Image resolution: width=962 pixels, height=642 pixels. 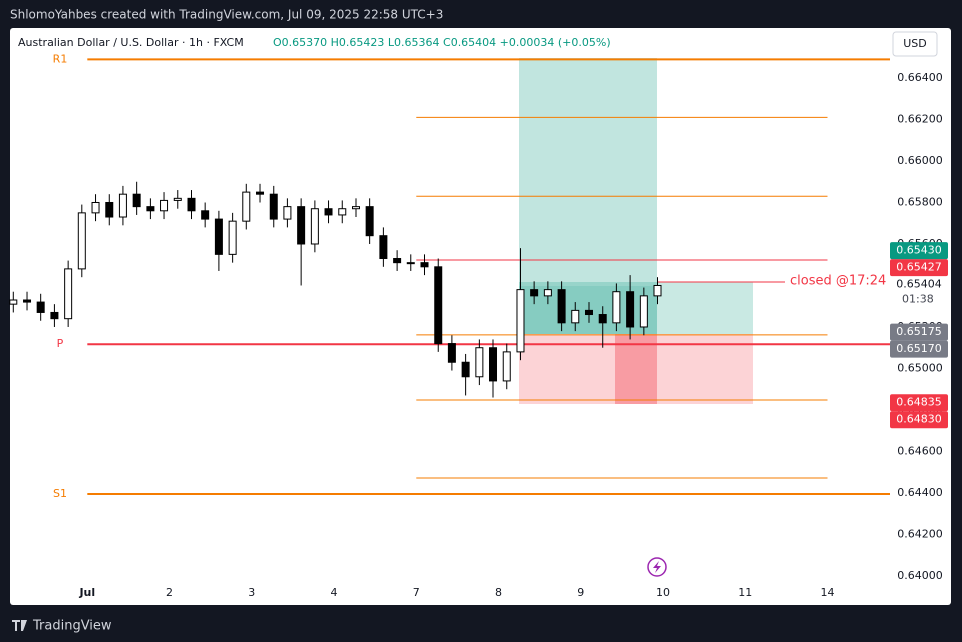 I want to click on x-tick-label: 14, so click(x=827, y=592).